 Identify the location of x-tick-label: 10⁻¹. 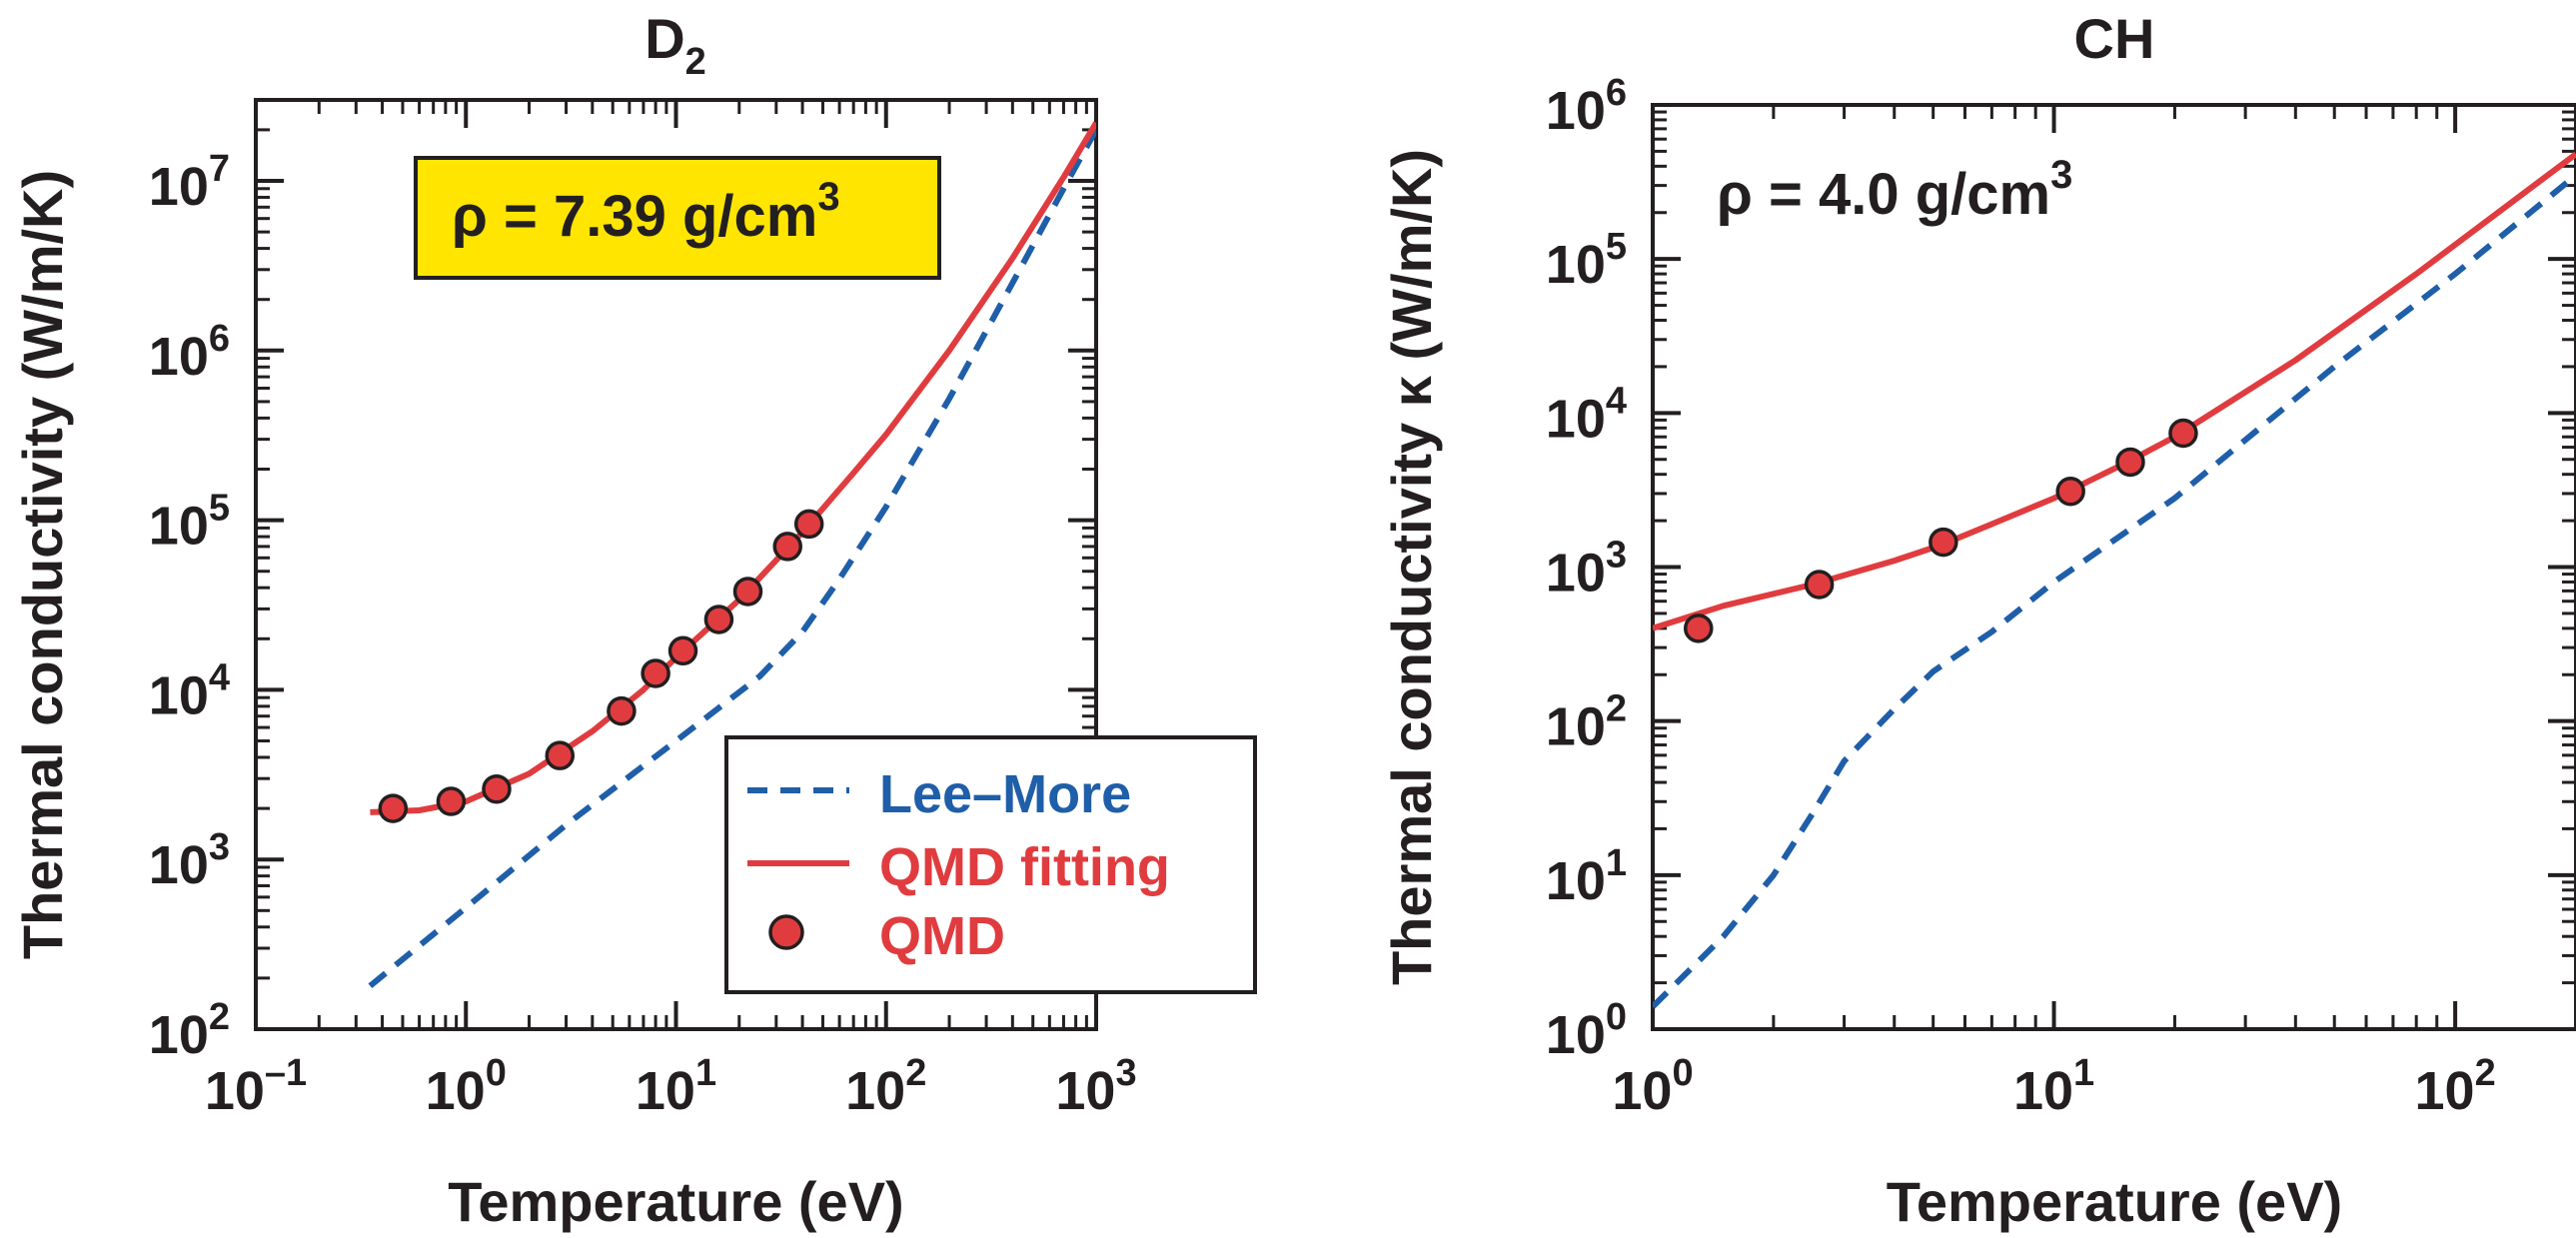
(256, 1086).